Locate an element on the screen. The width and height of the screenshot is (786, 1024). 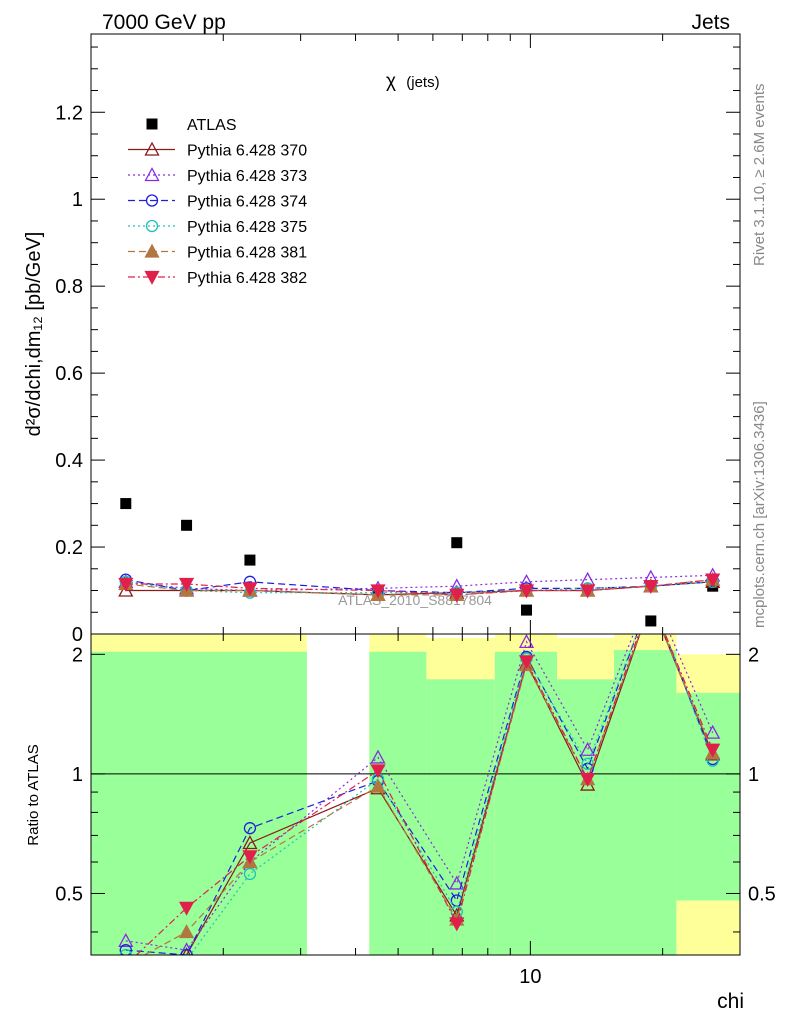
category-label: Jets is located at coordinates (710, 22).